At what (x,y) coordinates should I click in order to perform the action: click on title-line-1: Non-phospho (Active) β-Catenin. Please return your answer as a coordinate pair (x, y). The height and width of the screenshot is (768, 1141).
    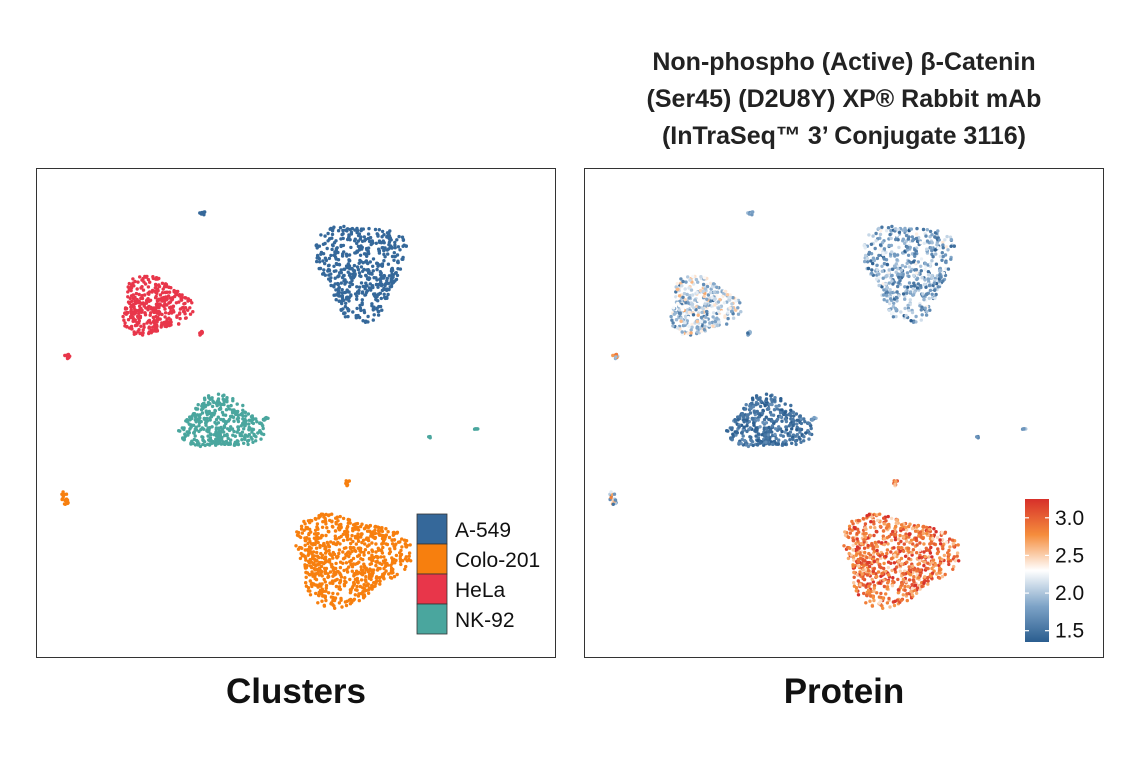
    Looking at the image, I should click on (844, 62).